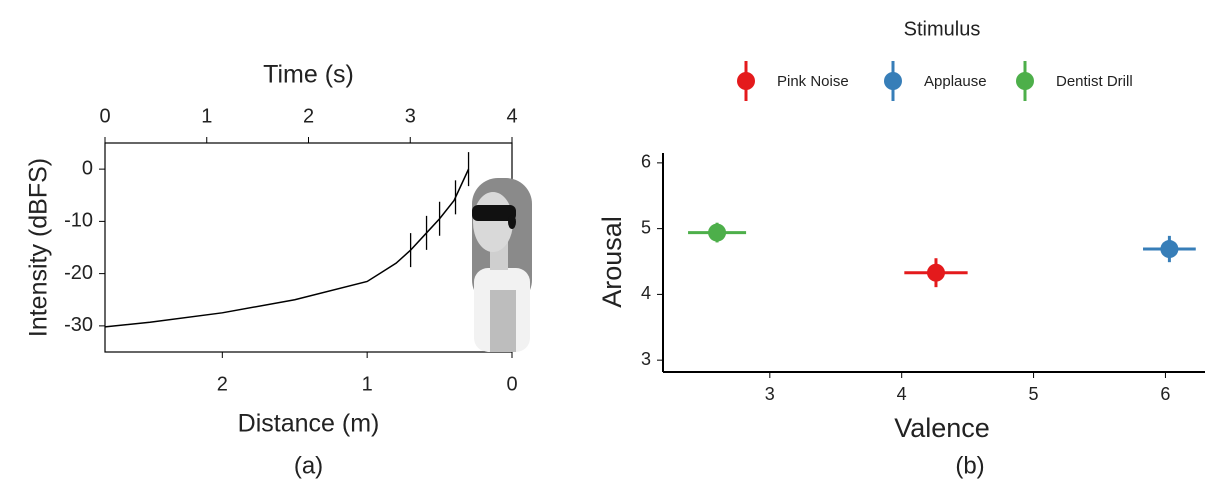 This screenshot has height=485, width=1211. Describe the element at coordinates (1165, 394) in the screenshot. I see `x-tick-label: 6` at that location.